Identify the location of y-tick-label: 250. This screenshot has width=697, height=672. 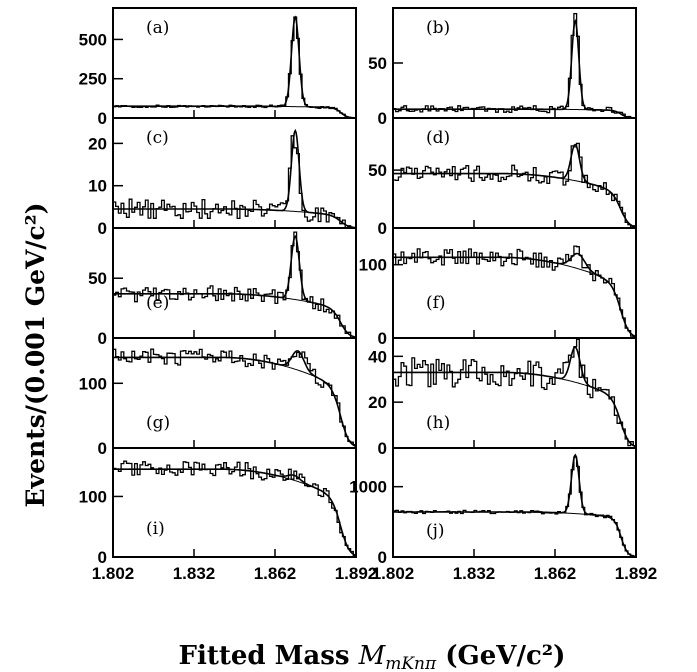
(93, 79).